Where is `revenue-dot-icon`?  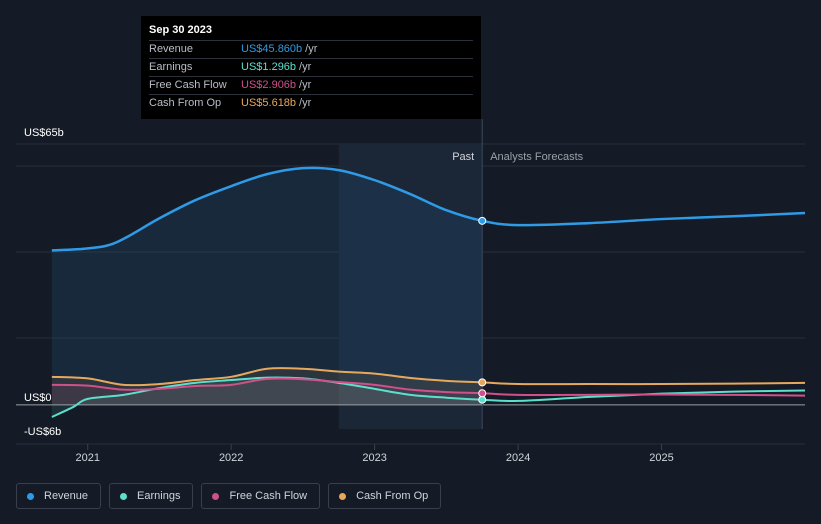
revenue-dot-icon is located at coordinates (30, 496).